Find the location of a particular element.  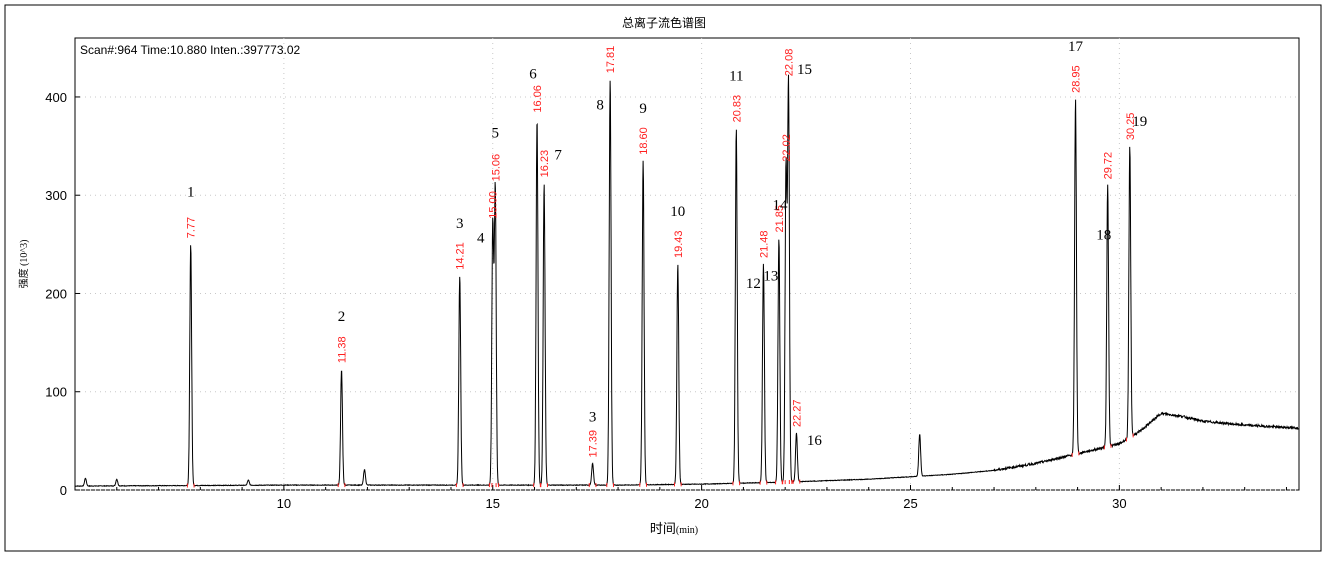

x-tick-label: 30 is located at coordinates (1119, 503).